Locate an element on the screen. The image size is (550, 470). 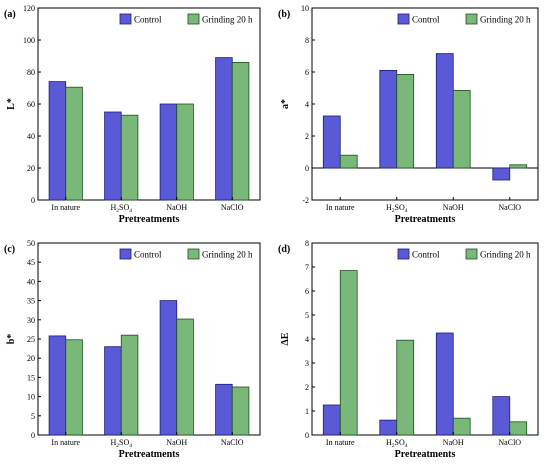
y-tick-label: 5 is located at coordinates (307, 315).